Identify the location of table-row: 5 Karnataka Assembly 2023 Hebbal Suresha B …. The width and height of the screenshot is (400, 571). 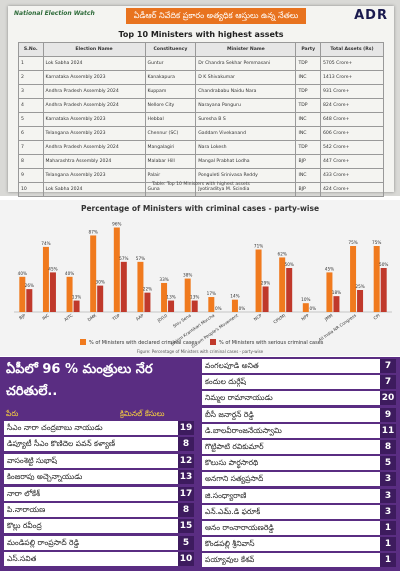
(201, 119).